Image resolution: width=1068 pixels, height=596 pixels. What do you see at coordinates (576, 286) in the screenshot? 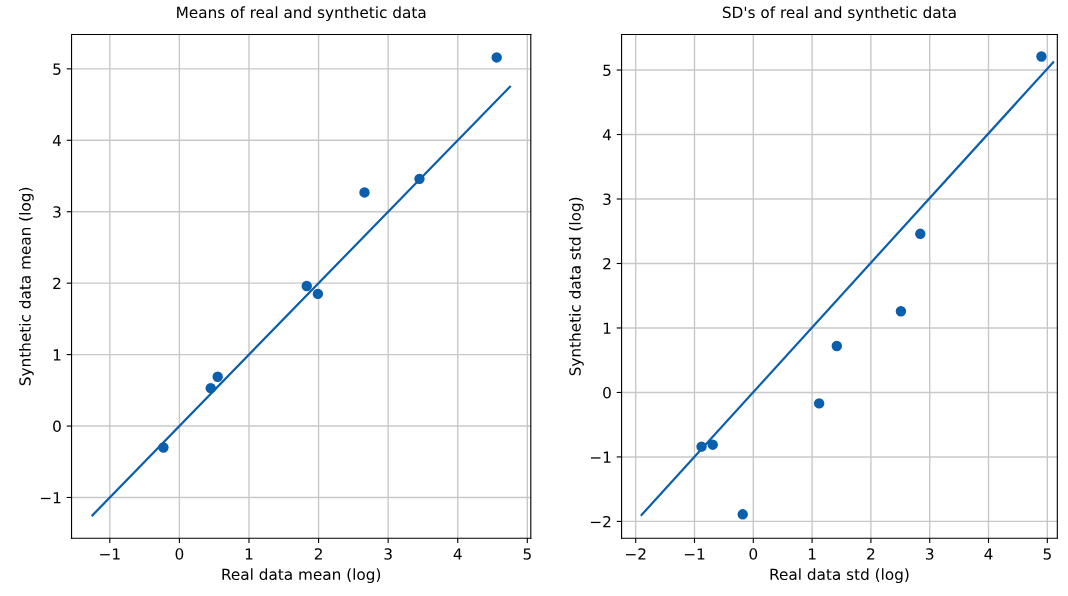
I see `y-axis-title: Synthetic data std (log)` at bounding box center [576, 286].